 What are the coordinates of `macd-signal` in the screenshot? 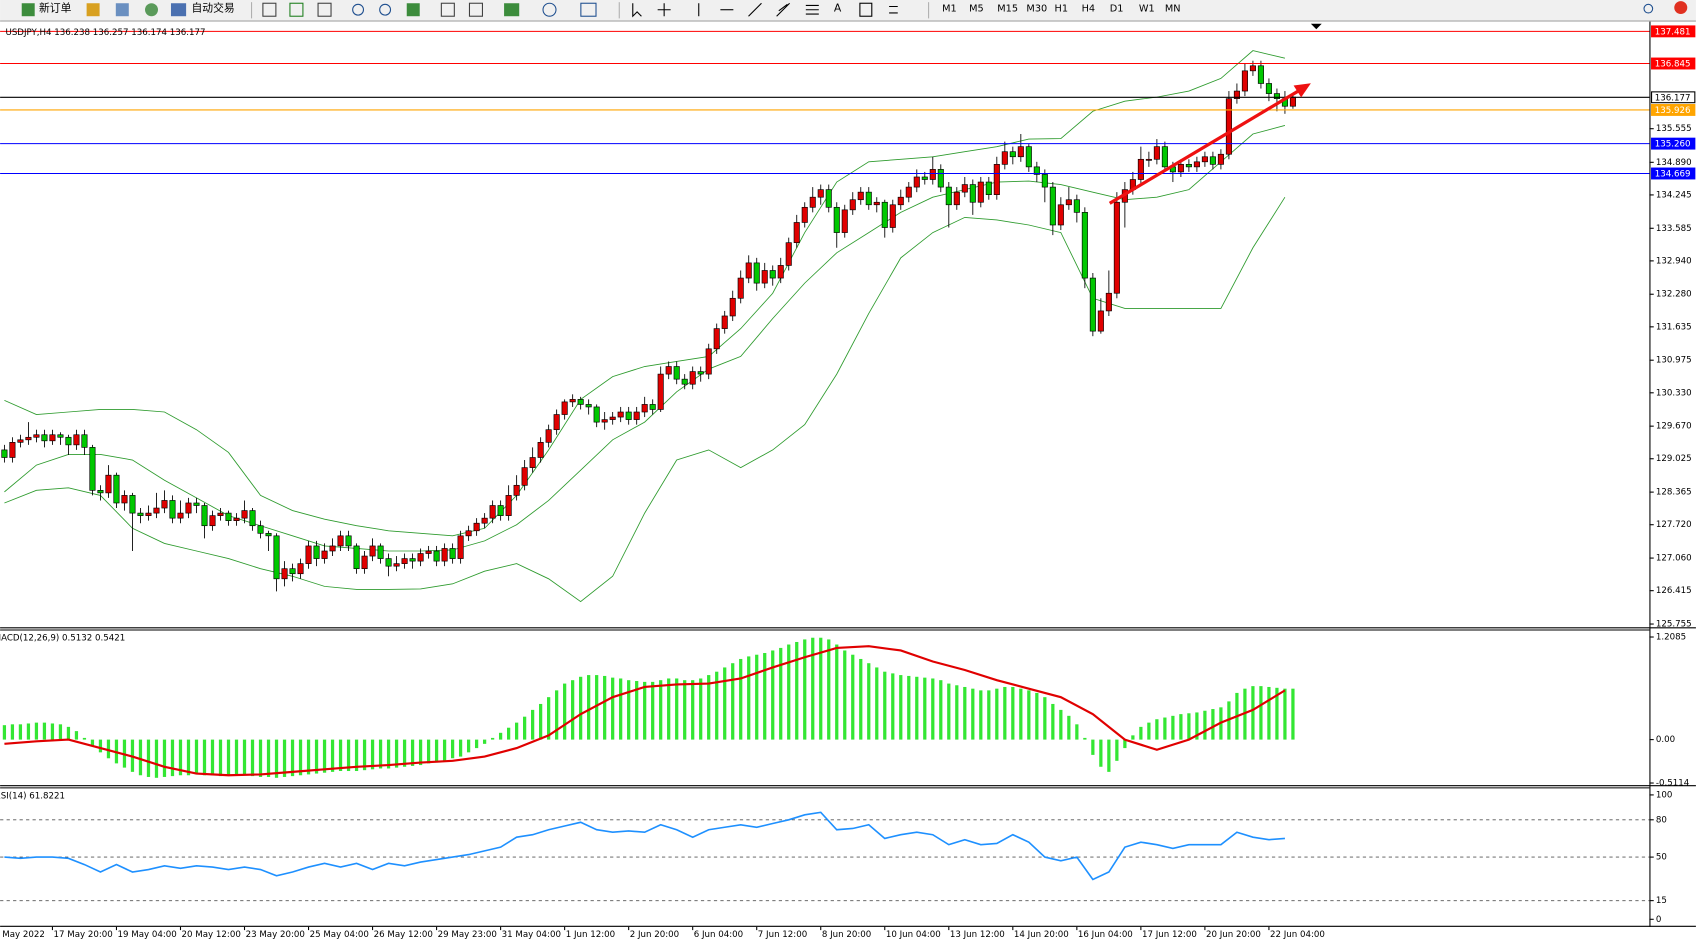 It's located at (645, 711).